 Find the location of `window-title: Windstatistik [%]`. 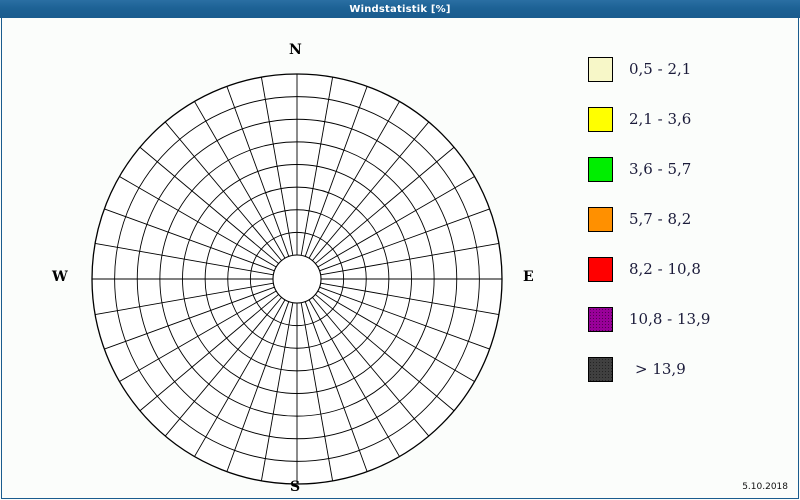

window-title: Windstatistik [%] is located at coordinates (400, 9).